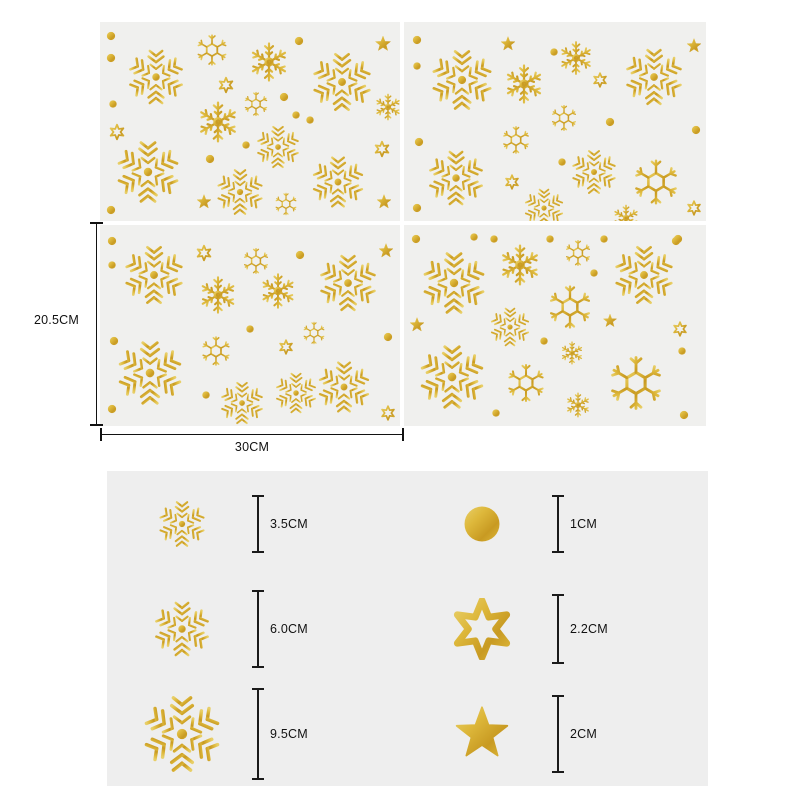 The height and width of the screenshot is (800, 800). What do you see at coordinates (289, 523) in the screenshot?
I see `legend-size-label: 3.5CM` at bounding box center [289, 523].